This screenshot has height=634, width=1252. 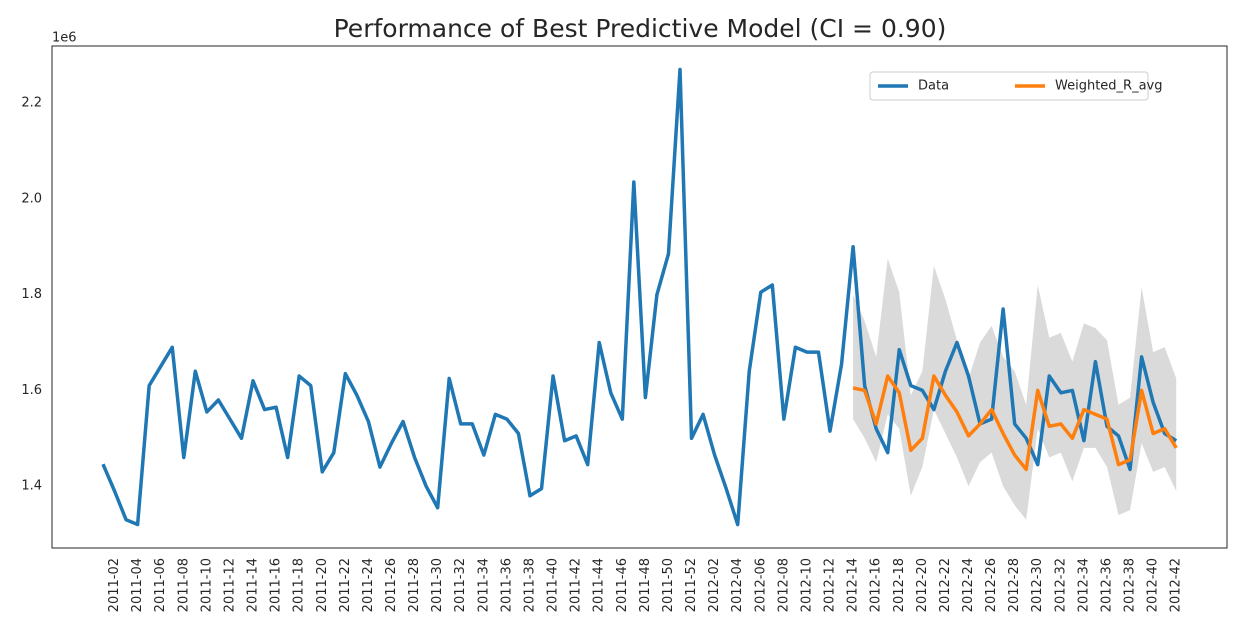 I want to click on y-tick-label: 1.6, so click(x=31, y=390).